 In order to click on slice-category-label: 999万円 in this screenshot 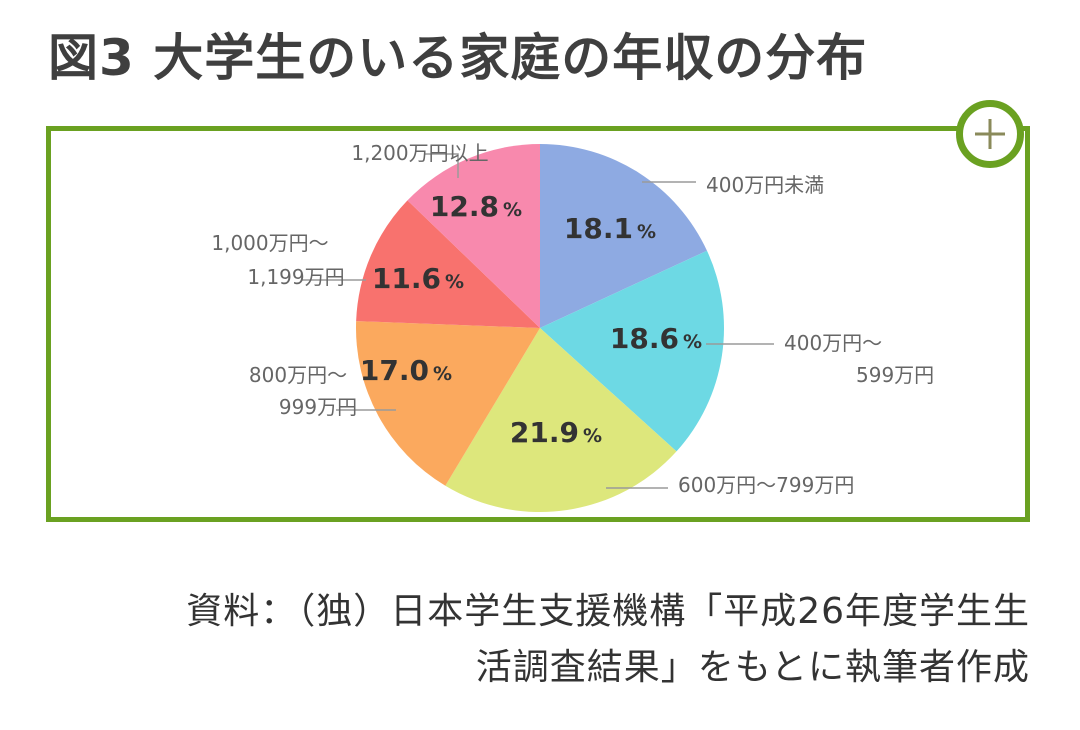, I will do `click(318, 407)`.